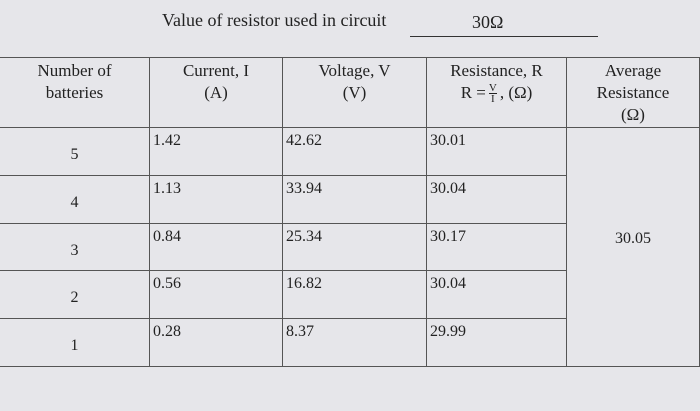 The width and height of the screenshot is (700, 411). I want to click on header-cell: Voltage, V (V), so click(355, 93).